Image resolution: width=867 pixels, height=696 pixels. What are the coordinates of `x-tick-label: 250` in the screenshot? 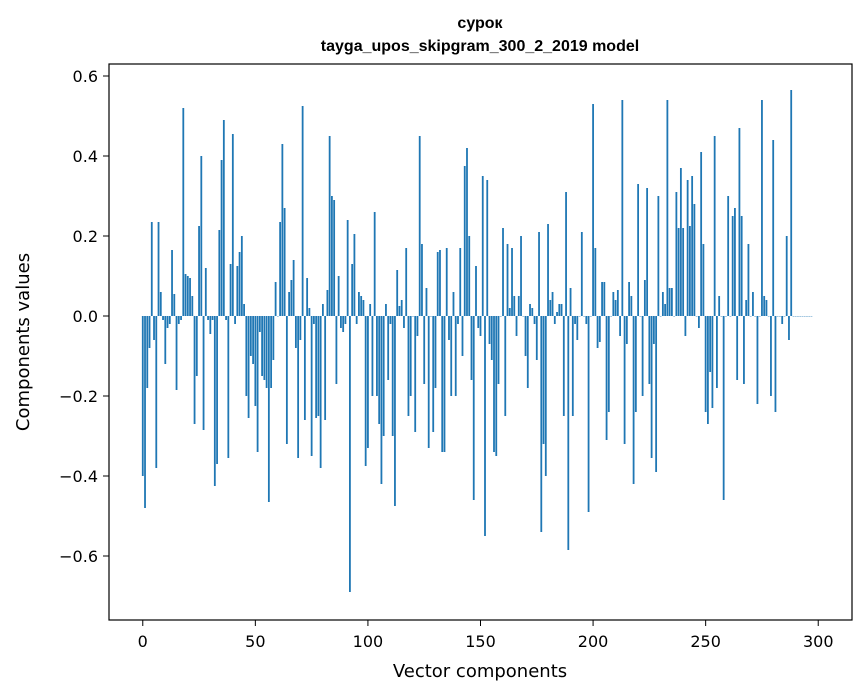 It's located at (705, 641).